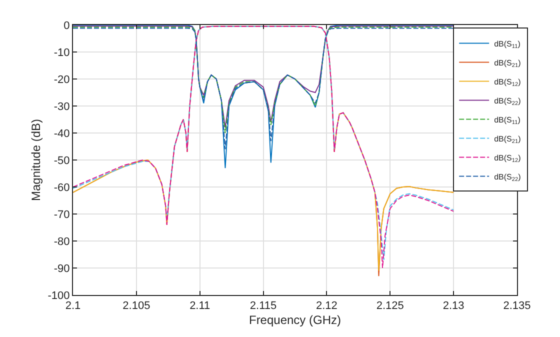 Image resolution: width=560 pixels, height=337 pixels. I want to click on x-tick-label: 2.1, so click(73, 306).